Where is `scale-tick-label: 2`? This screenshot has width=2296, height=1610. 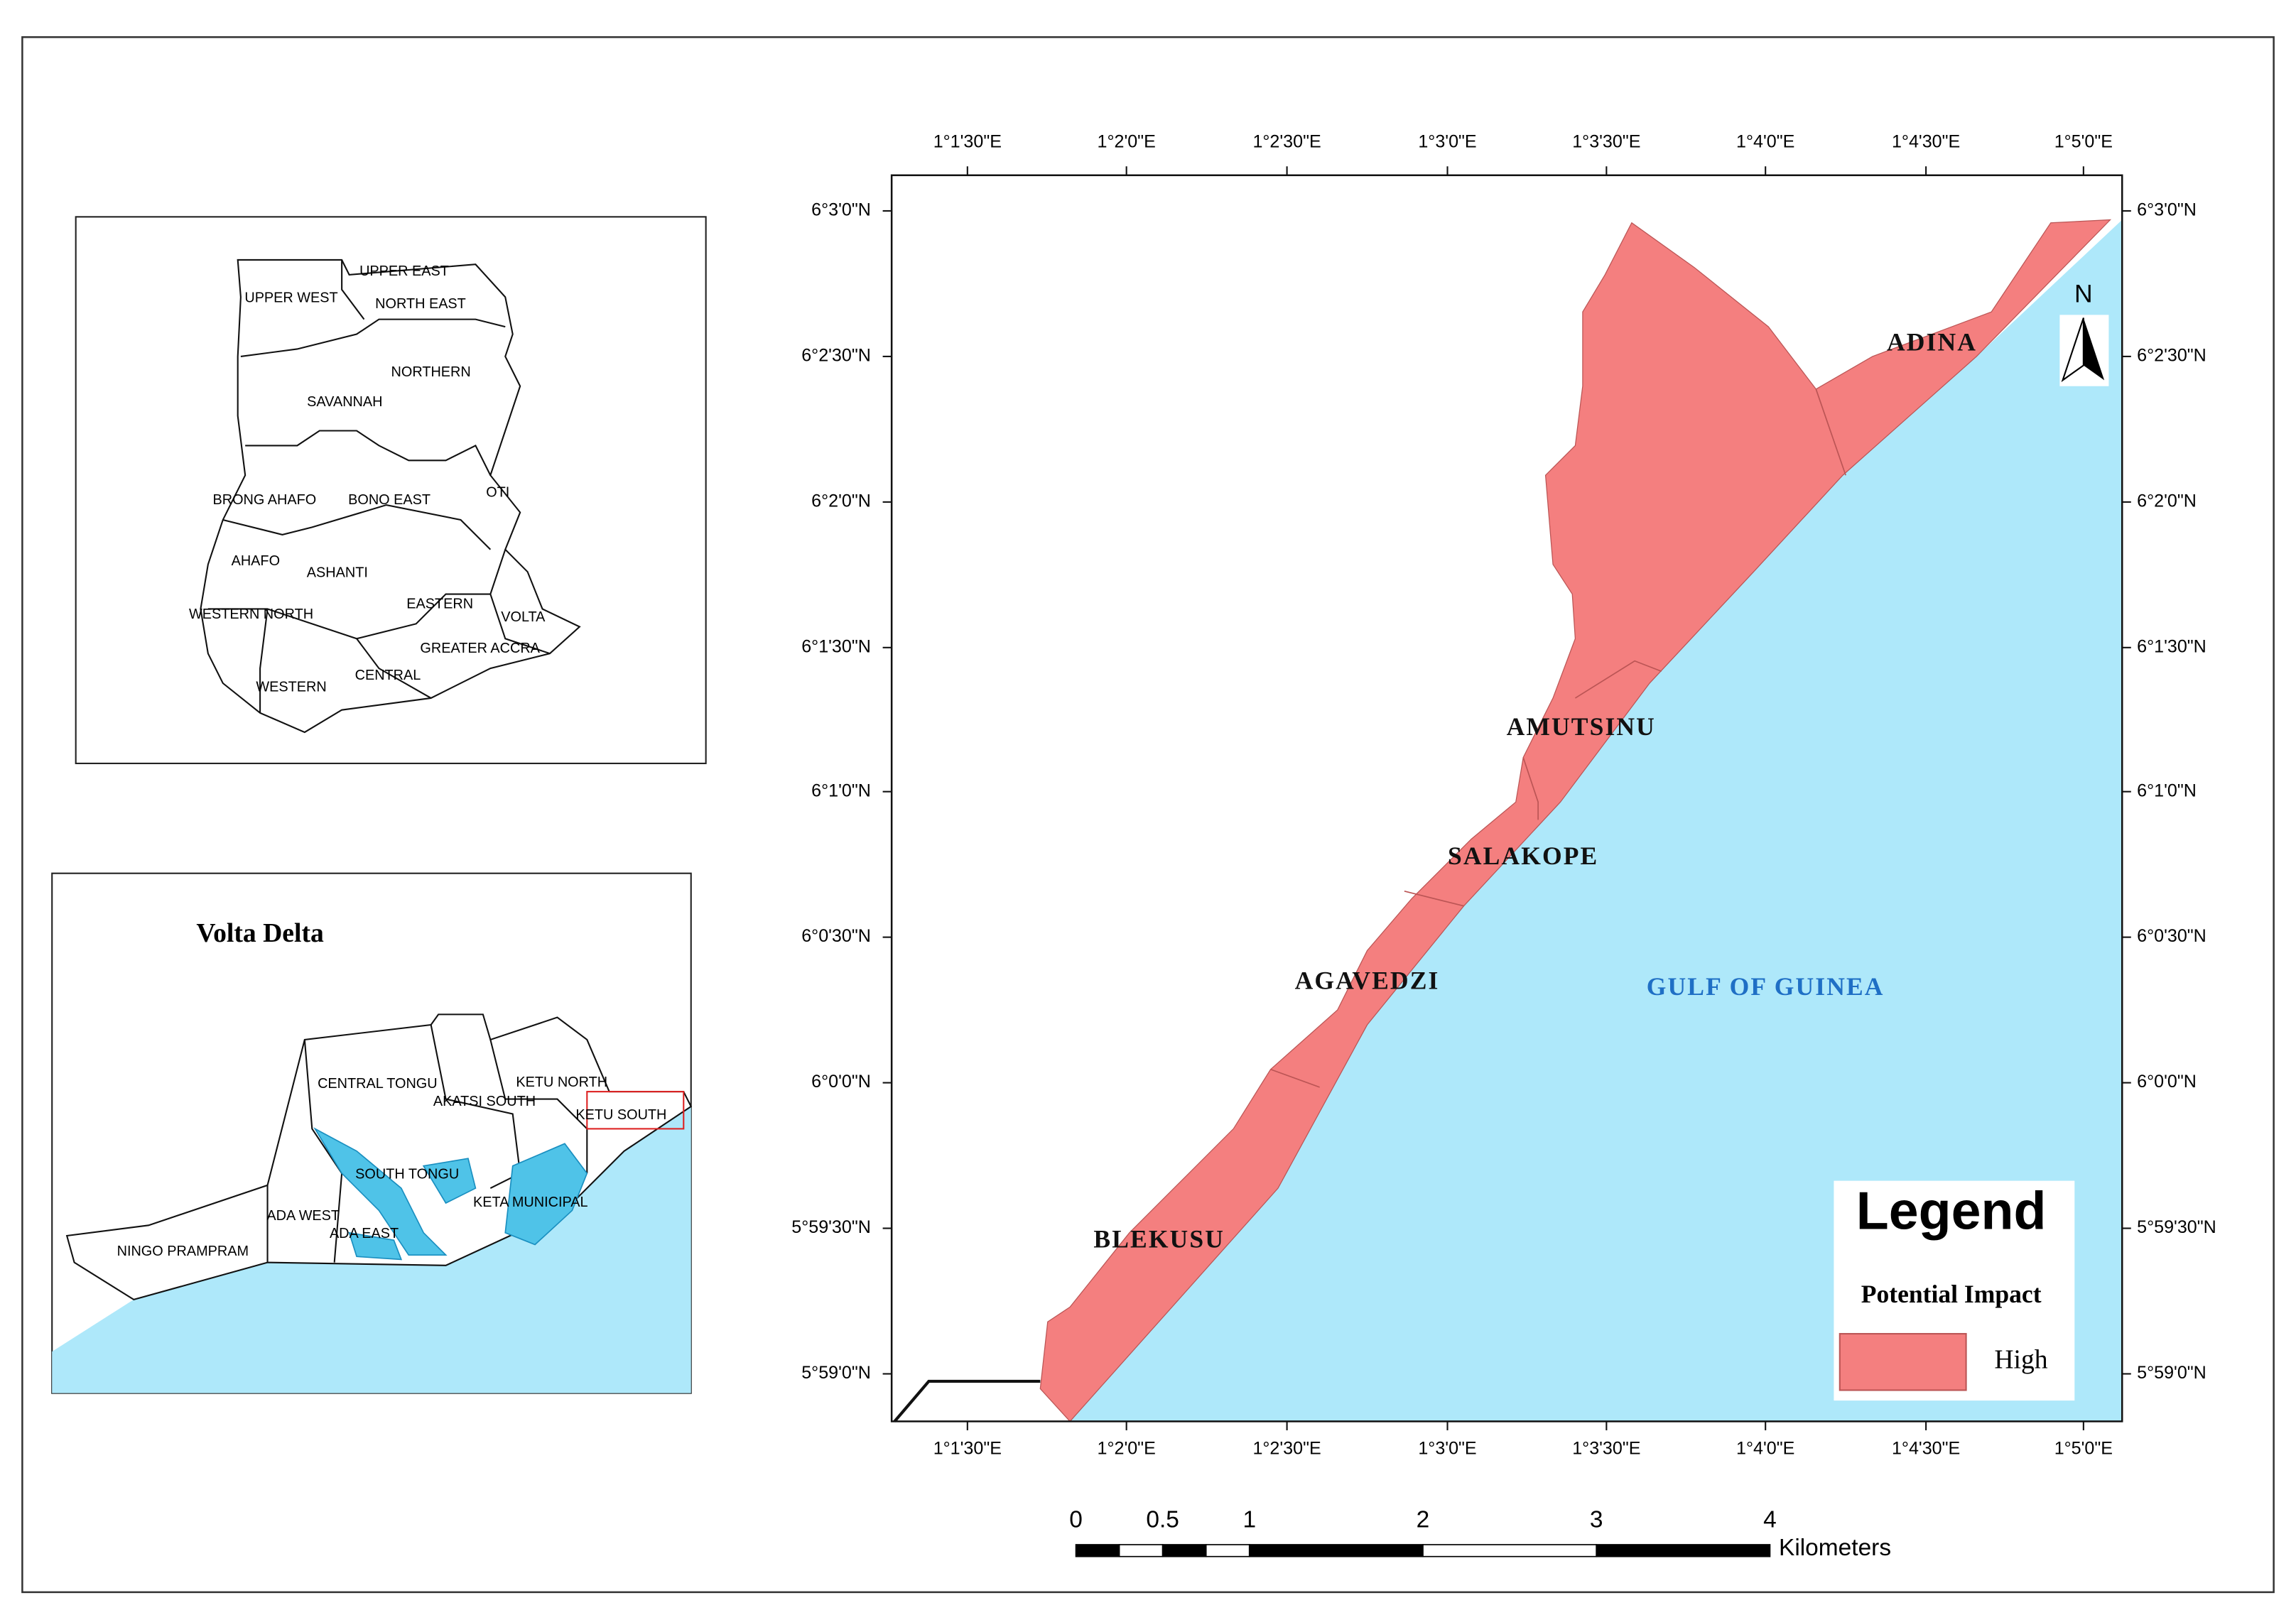
scale-tick-label: 2 is located at coordinates (1423, 1519).